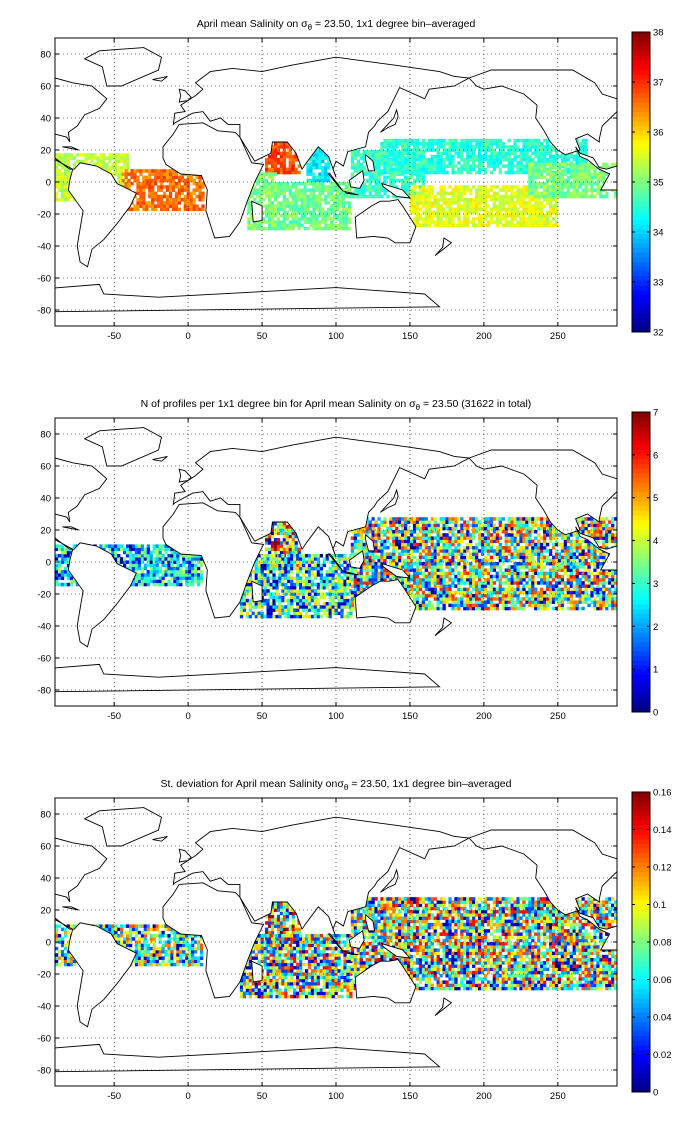 Image resolution: width=696 pixels, height=1145 pixels. What do you see at coordinates (658, 183) in the screenshot?
I see `colorbar-tick-label: 35` at bounding box center [658, 183].